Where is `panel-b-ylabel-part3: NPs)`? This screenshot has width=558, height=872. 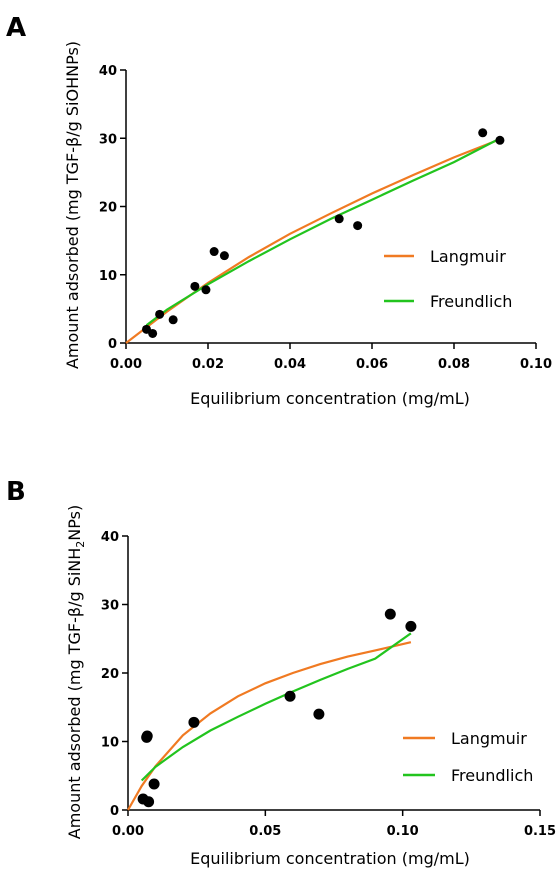 panel-b-ylabel-part3: NPs) is located at coordinates (74, 523).